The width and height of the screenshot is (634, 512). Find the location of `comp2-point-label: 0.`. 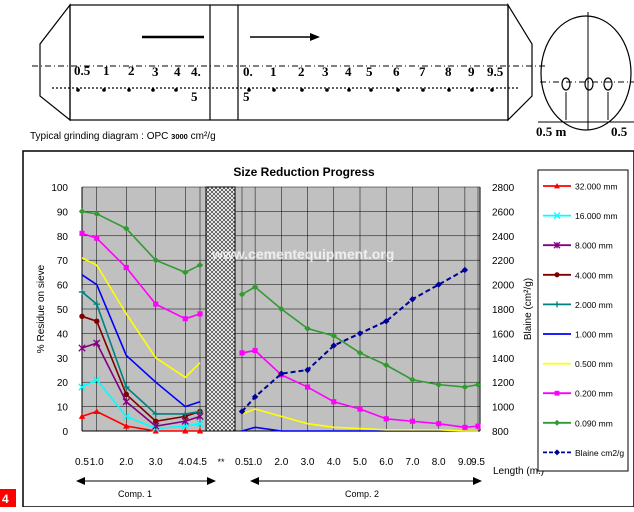

comp2-point-label: 0. is located at coordinates (248, 71).